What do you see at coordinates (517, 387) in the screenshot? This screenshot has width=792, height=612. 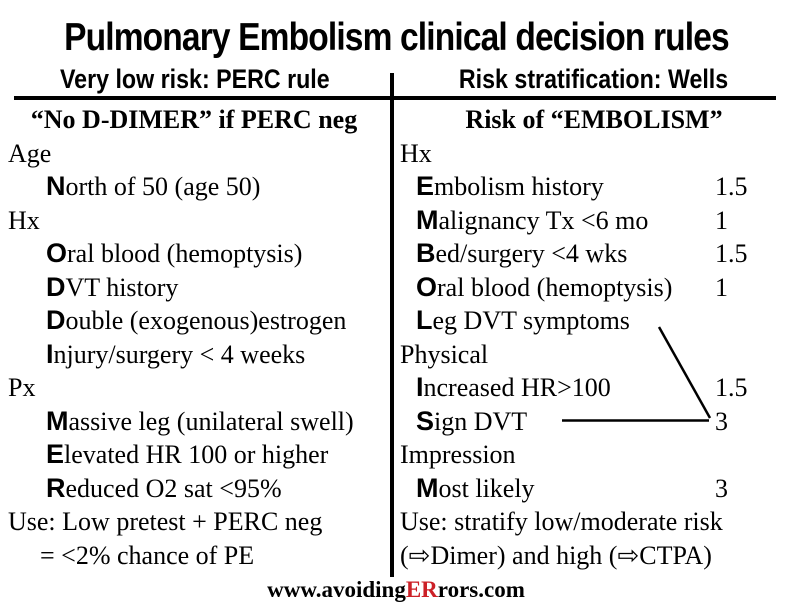 I see `rule-text: ncreased HR>100` at bounding box center [517, 387].